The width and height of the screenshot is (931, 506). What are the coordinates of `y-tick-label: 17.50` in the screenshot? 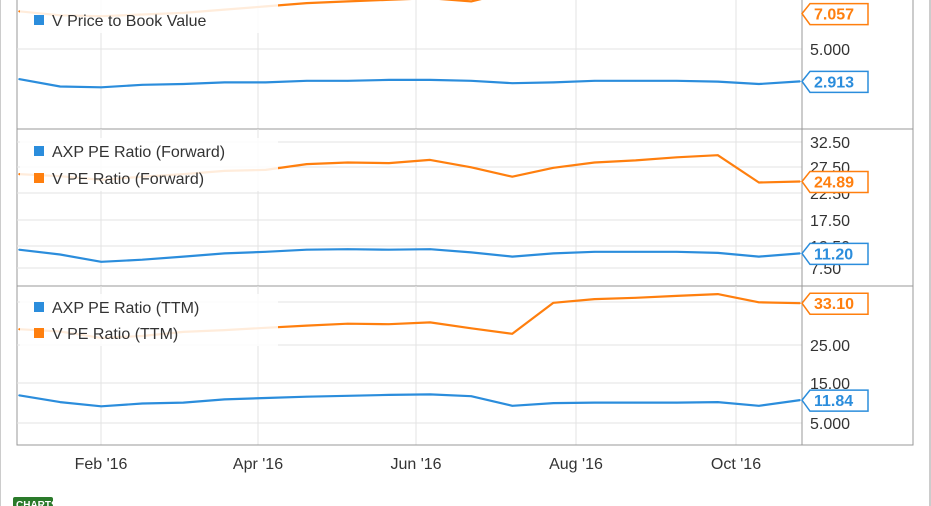 It's located at (830, 221).